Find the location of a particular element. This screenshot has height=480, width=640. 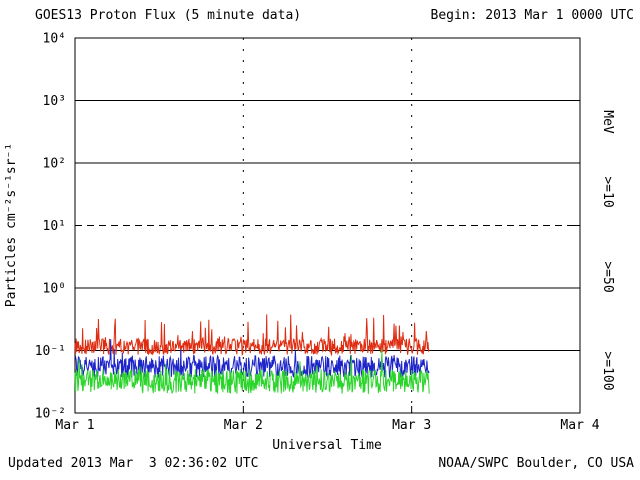

x-tick-label: Mar 1 is located at coordinates (74, 425).